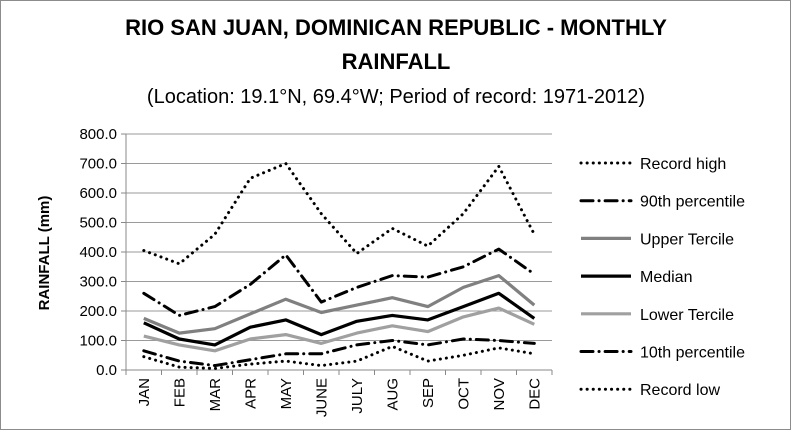  Describe the element at coordinates (98, 223) in the screenshot. I see `y-tick-label: 500.0` at that location.